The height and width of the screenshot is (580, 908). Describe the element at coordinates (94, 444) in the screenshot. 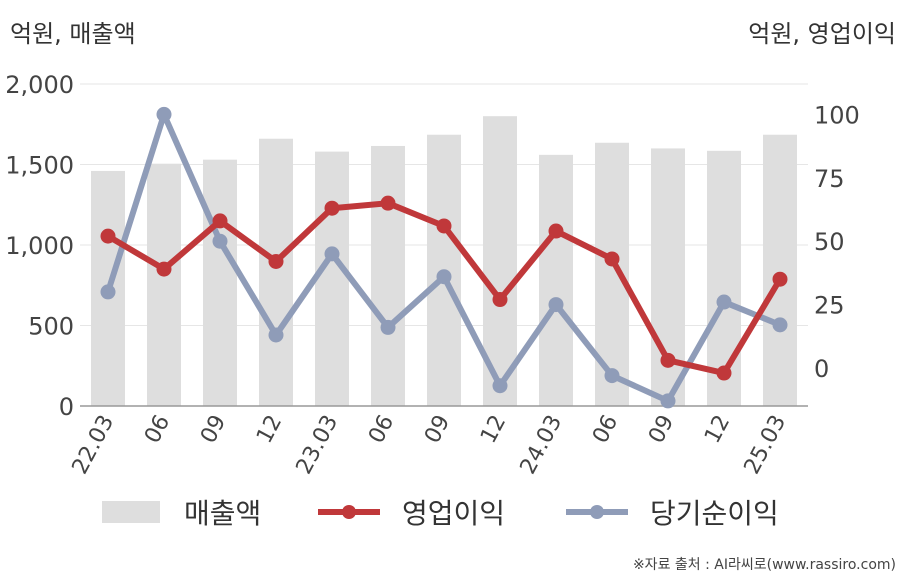

I see `x-tick-label: 22.03` at that location.